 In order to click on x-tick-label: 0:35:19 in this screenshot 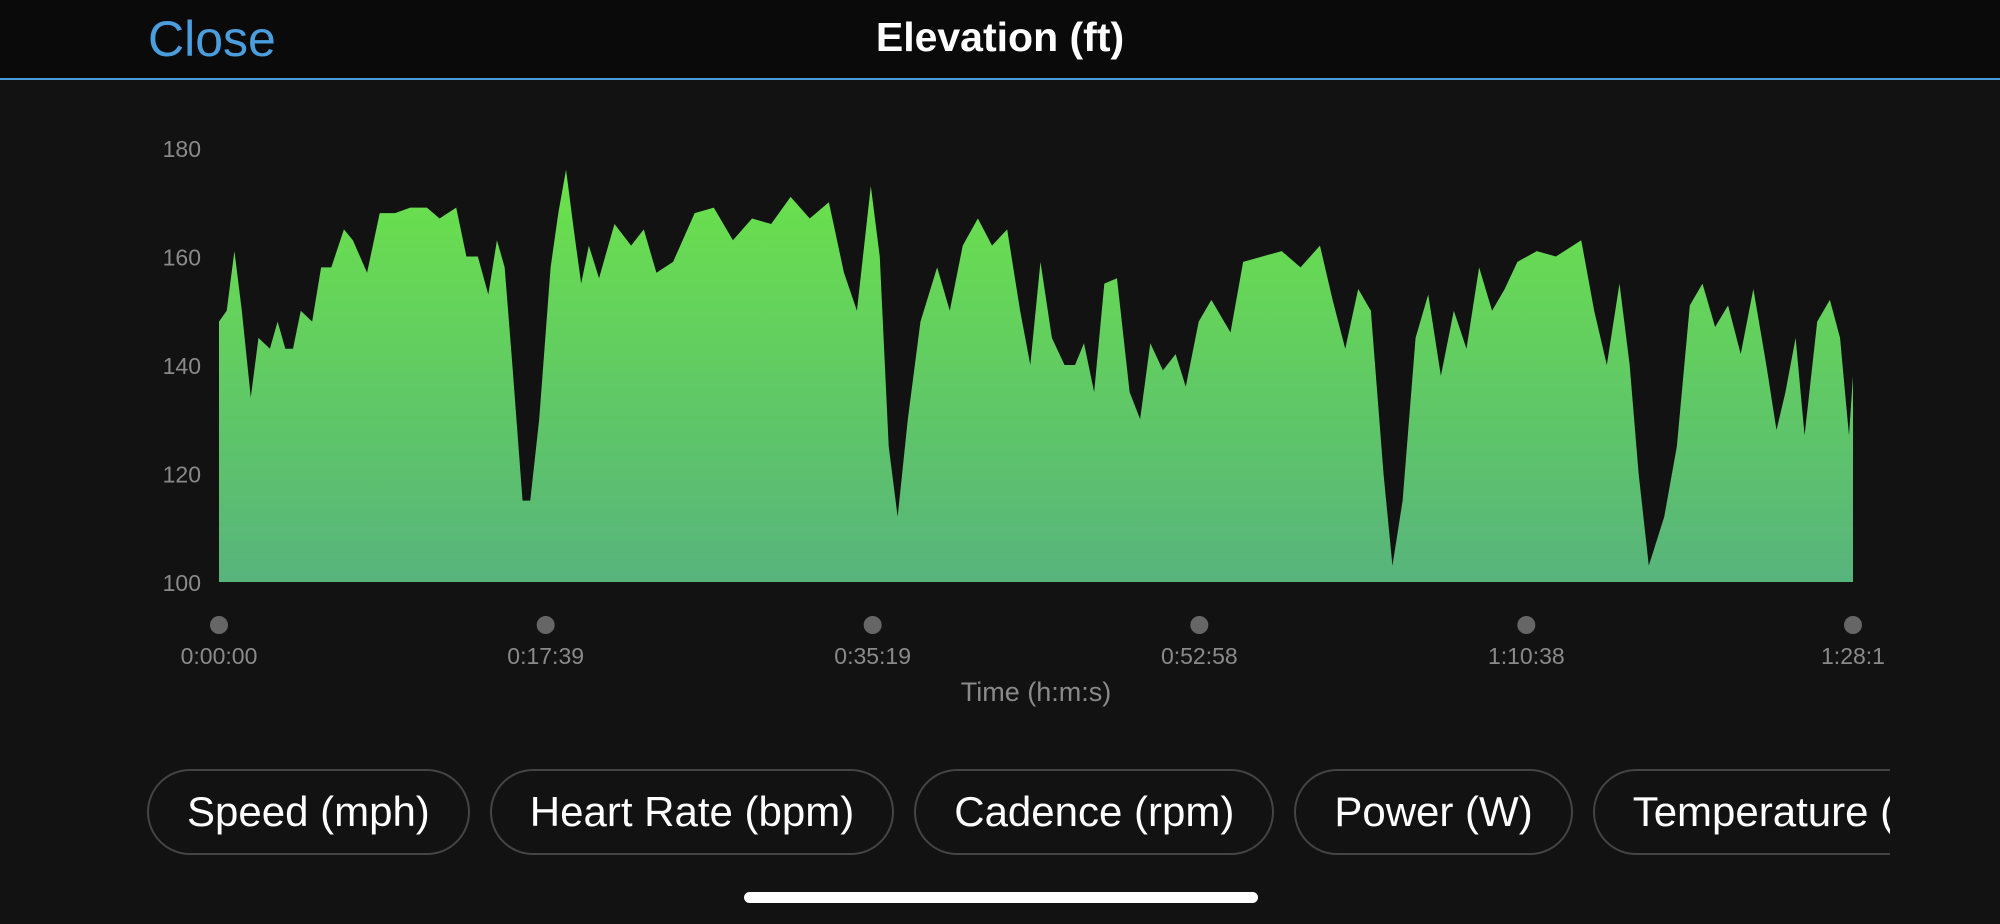, I will do `click(872, 656)`.